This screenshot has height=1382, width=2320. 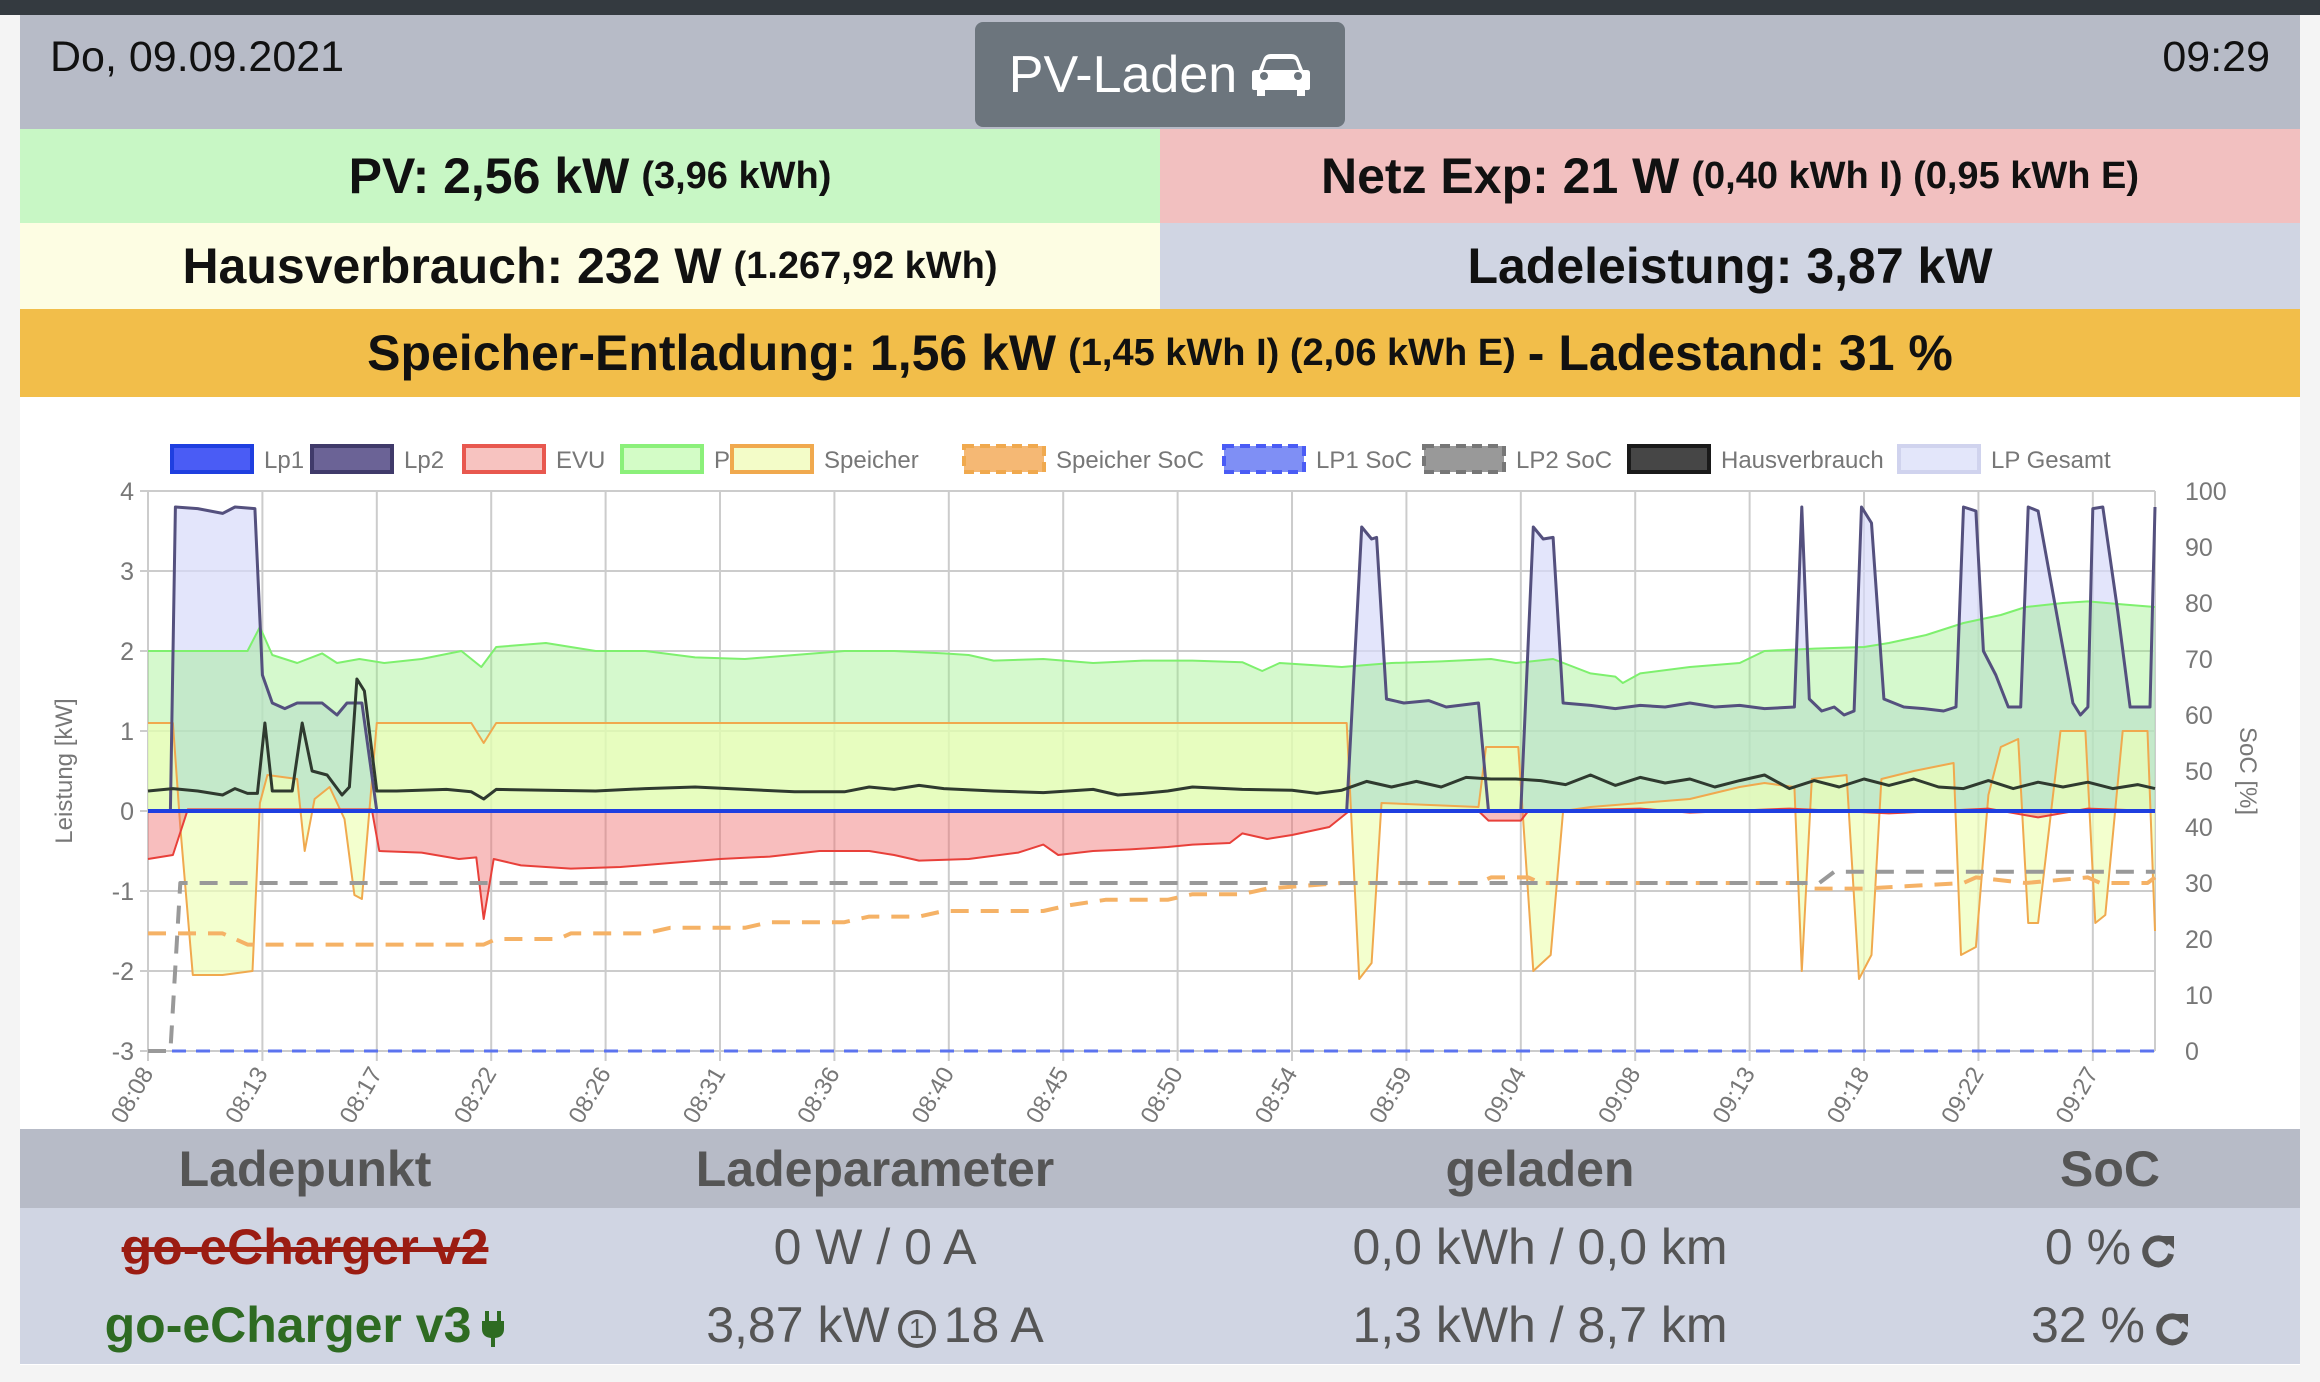 I want to click on legend-item-speicher-soc: Speicher SoC, so click(x=1083, y=459).